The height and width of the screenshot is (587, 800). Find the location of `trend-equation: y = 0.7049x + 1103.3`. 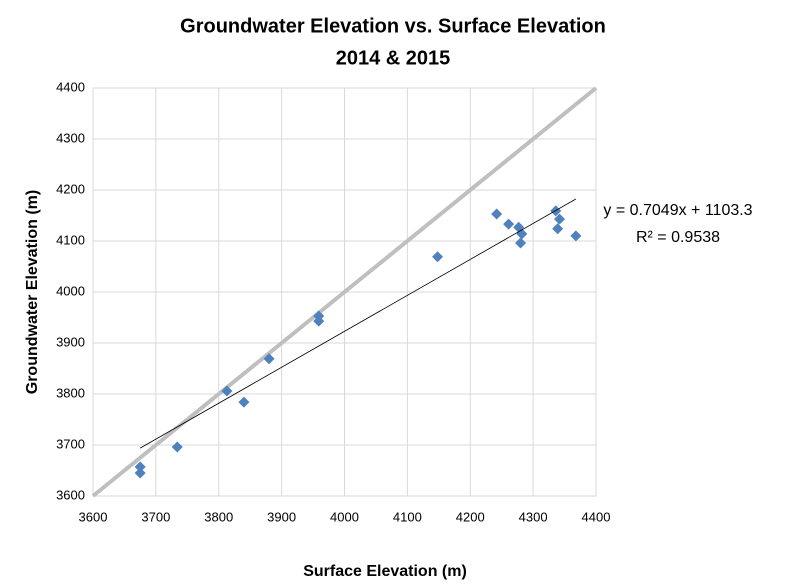

trend-equation: y = 0.7049x + 1103.3 is located at coordinates (677, 210).